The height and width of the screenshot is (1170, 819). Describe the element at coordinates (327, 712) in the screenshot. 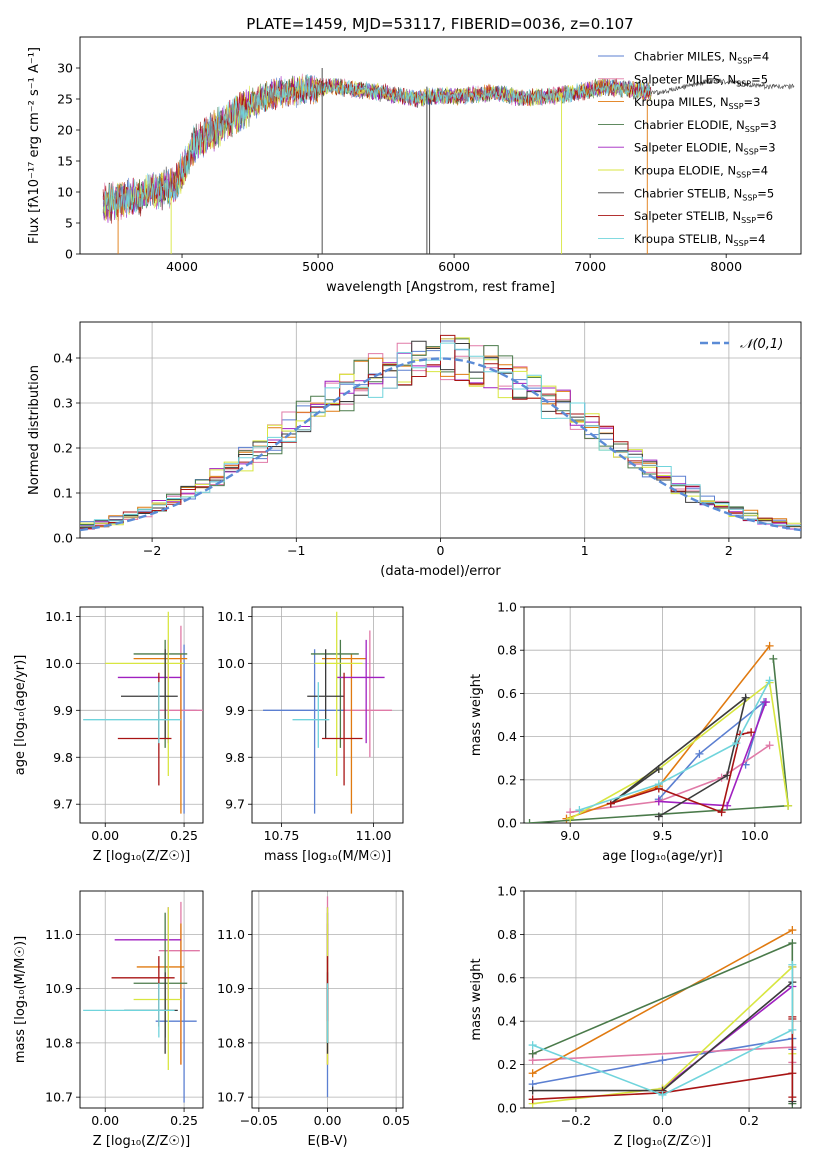

I see `age_vs_mass-plot` at that location.